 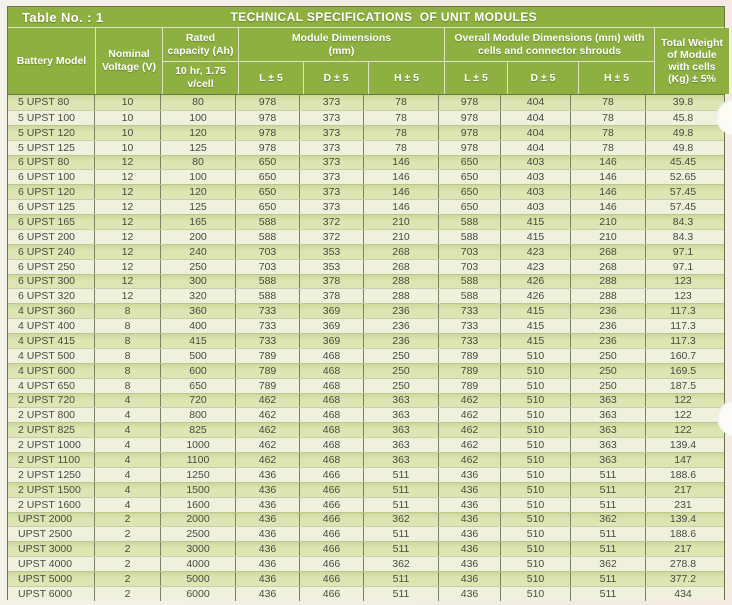 What do you see at coordinates (683, 593) in the screenshot?
I see `value-cell: 434` at bounding box center [683, 593].